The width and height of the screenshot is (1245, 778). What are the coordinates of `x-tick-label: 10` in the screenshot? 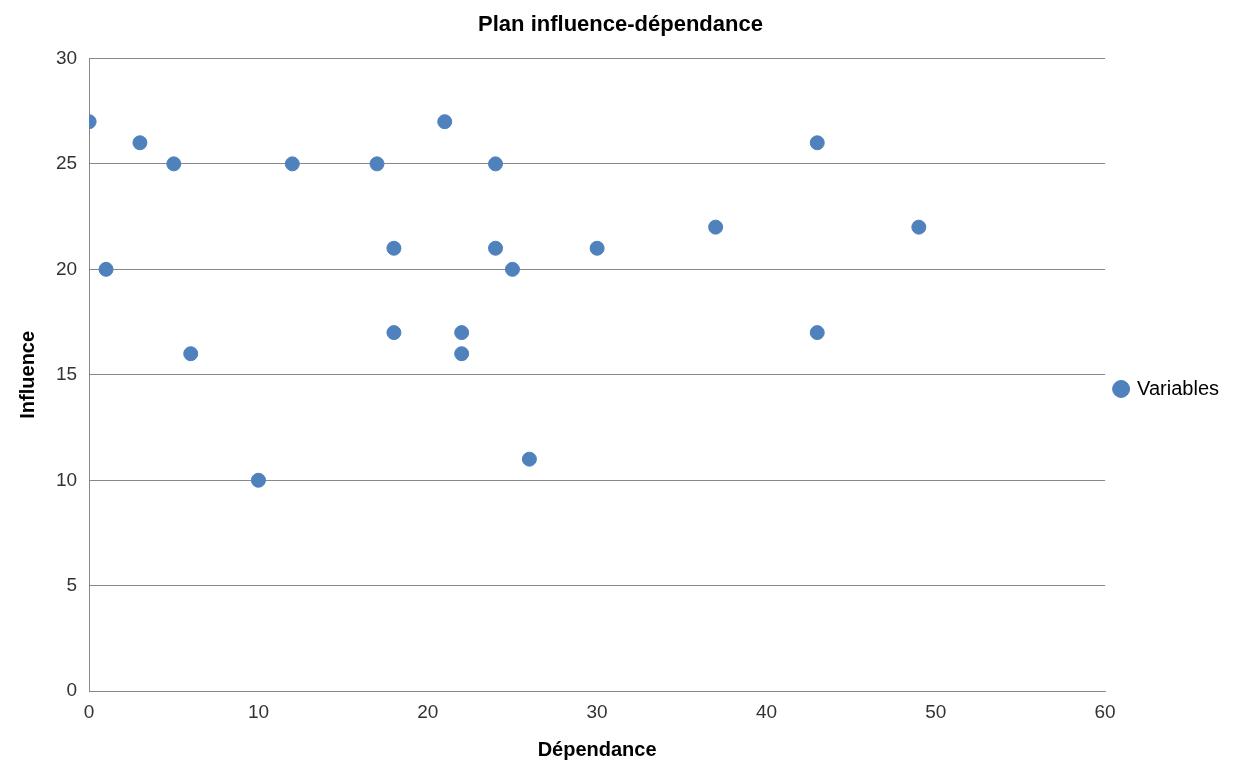 It's located at (258, 711).